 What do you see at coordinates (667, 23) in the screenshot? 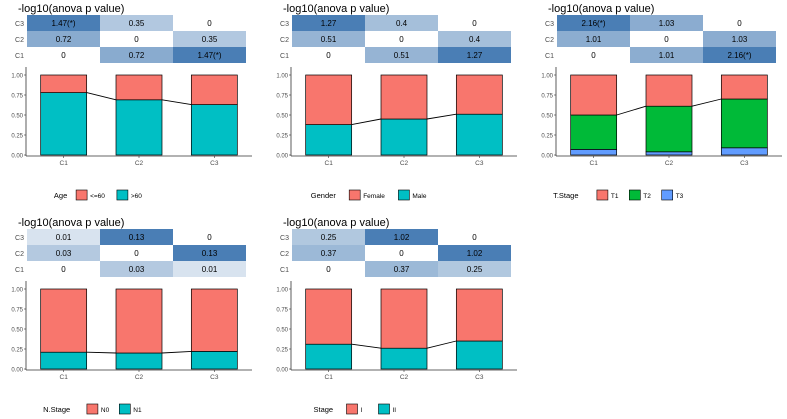
I see `heatmap-cell-label: 1.03` at bounding box center [667, 23].